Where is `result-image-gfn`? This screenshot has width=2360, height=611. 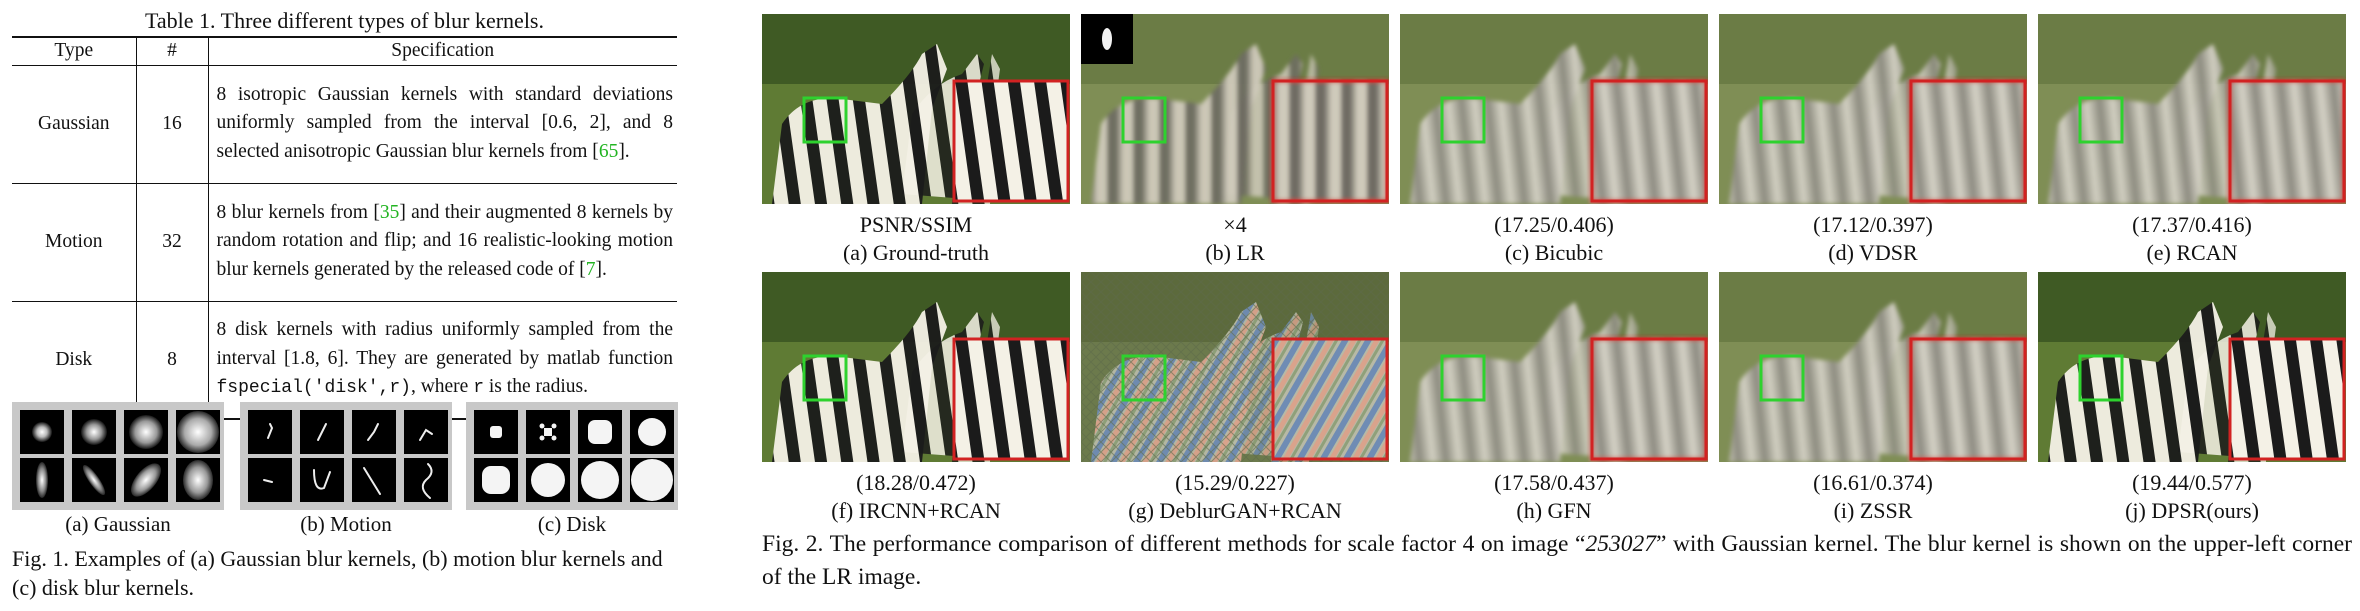 result-image-gfn is located at coordinates (1554, 367).